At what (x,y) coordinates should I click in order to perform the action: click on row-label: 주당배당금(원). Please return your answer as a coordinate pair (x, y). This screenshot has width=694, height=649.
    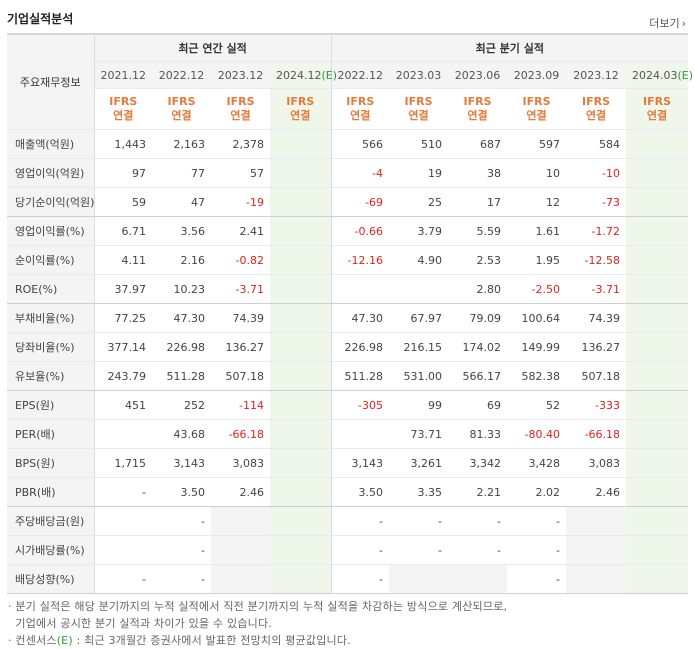
    Looking at the image, I should click on (50, 521).